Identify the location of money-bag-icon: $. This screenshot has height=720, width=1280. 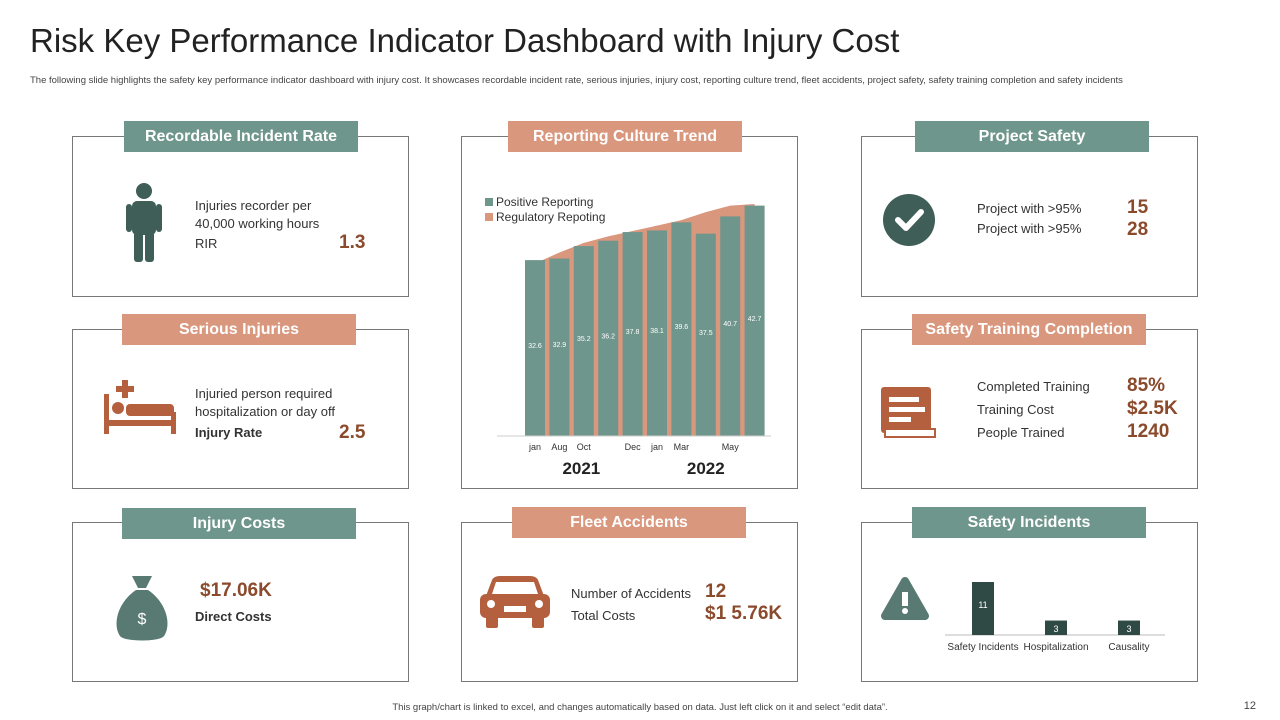
(142, 608).